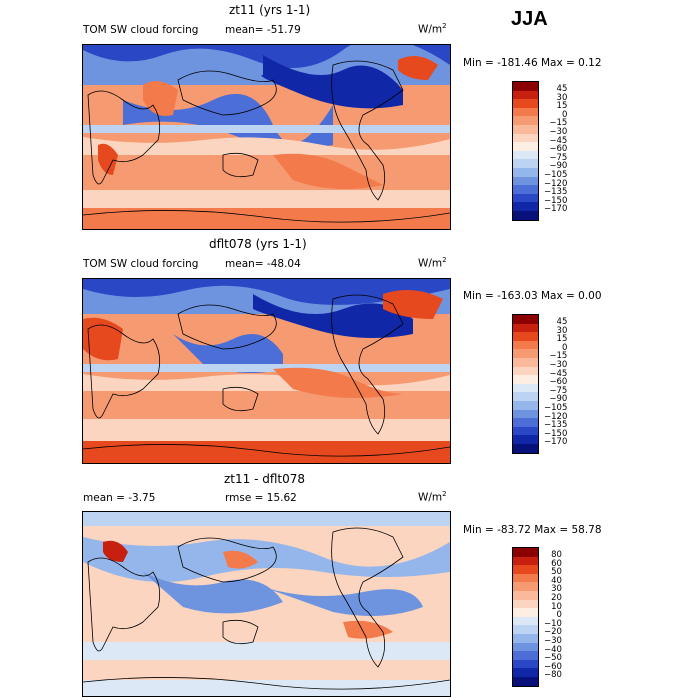 This screenshot has width=700, height=700. I want to click on panel1-title: zt11 (yrs 1-1), so click(270, 10).